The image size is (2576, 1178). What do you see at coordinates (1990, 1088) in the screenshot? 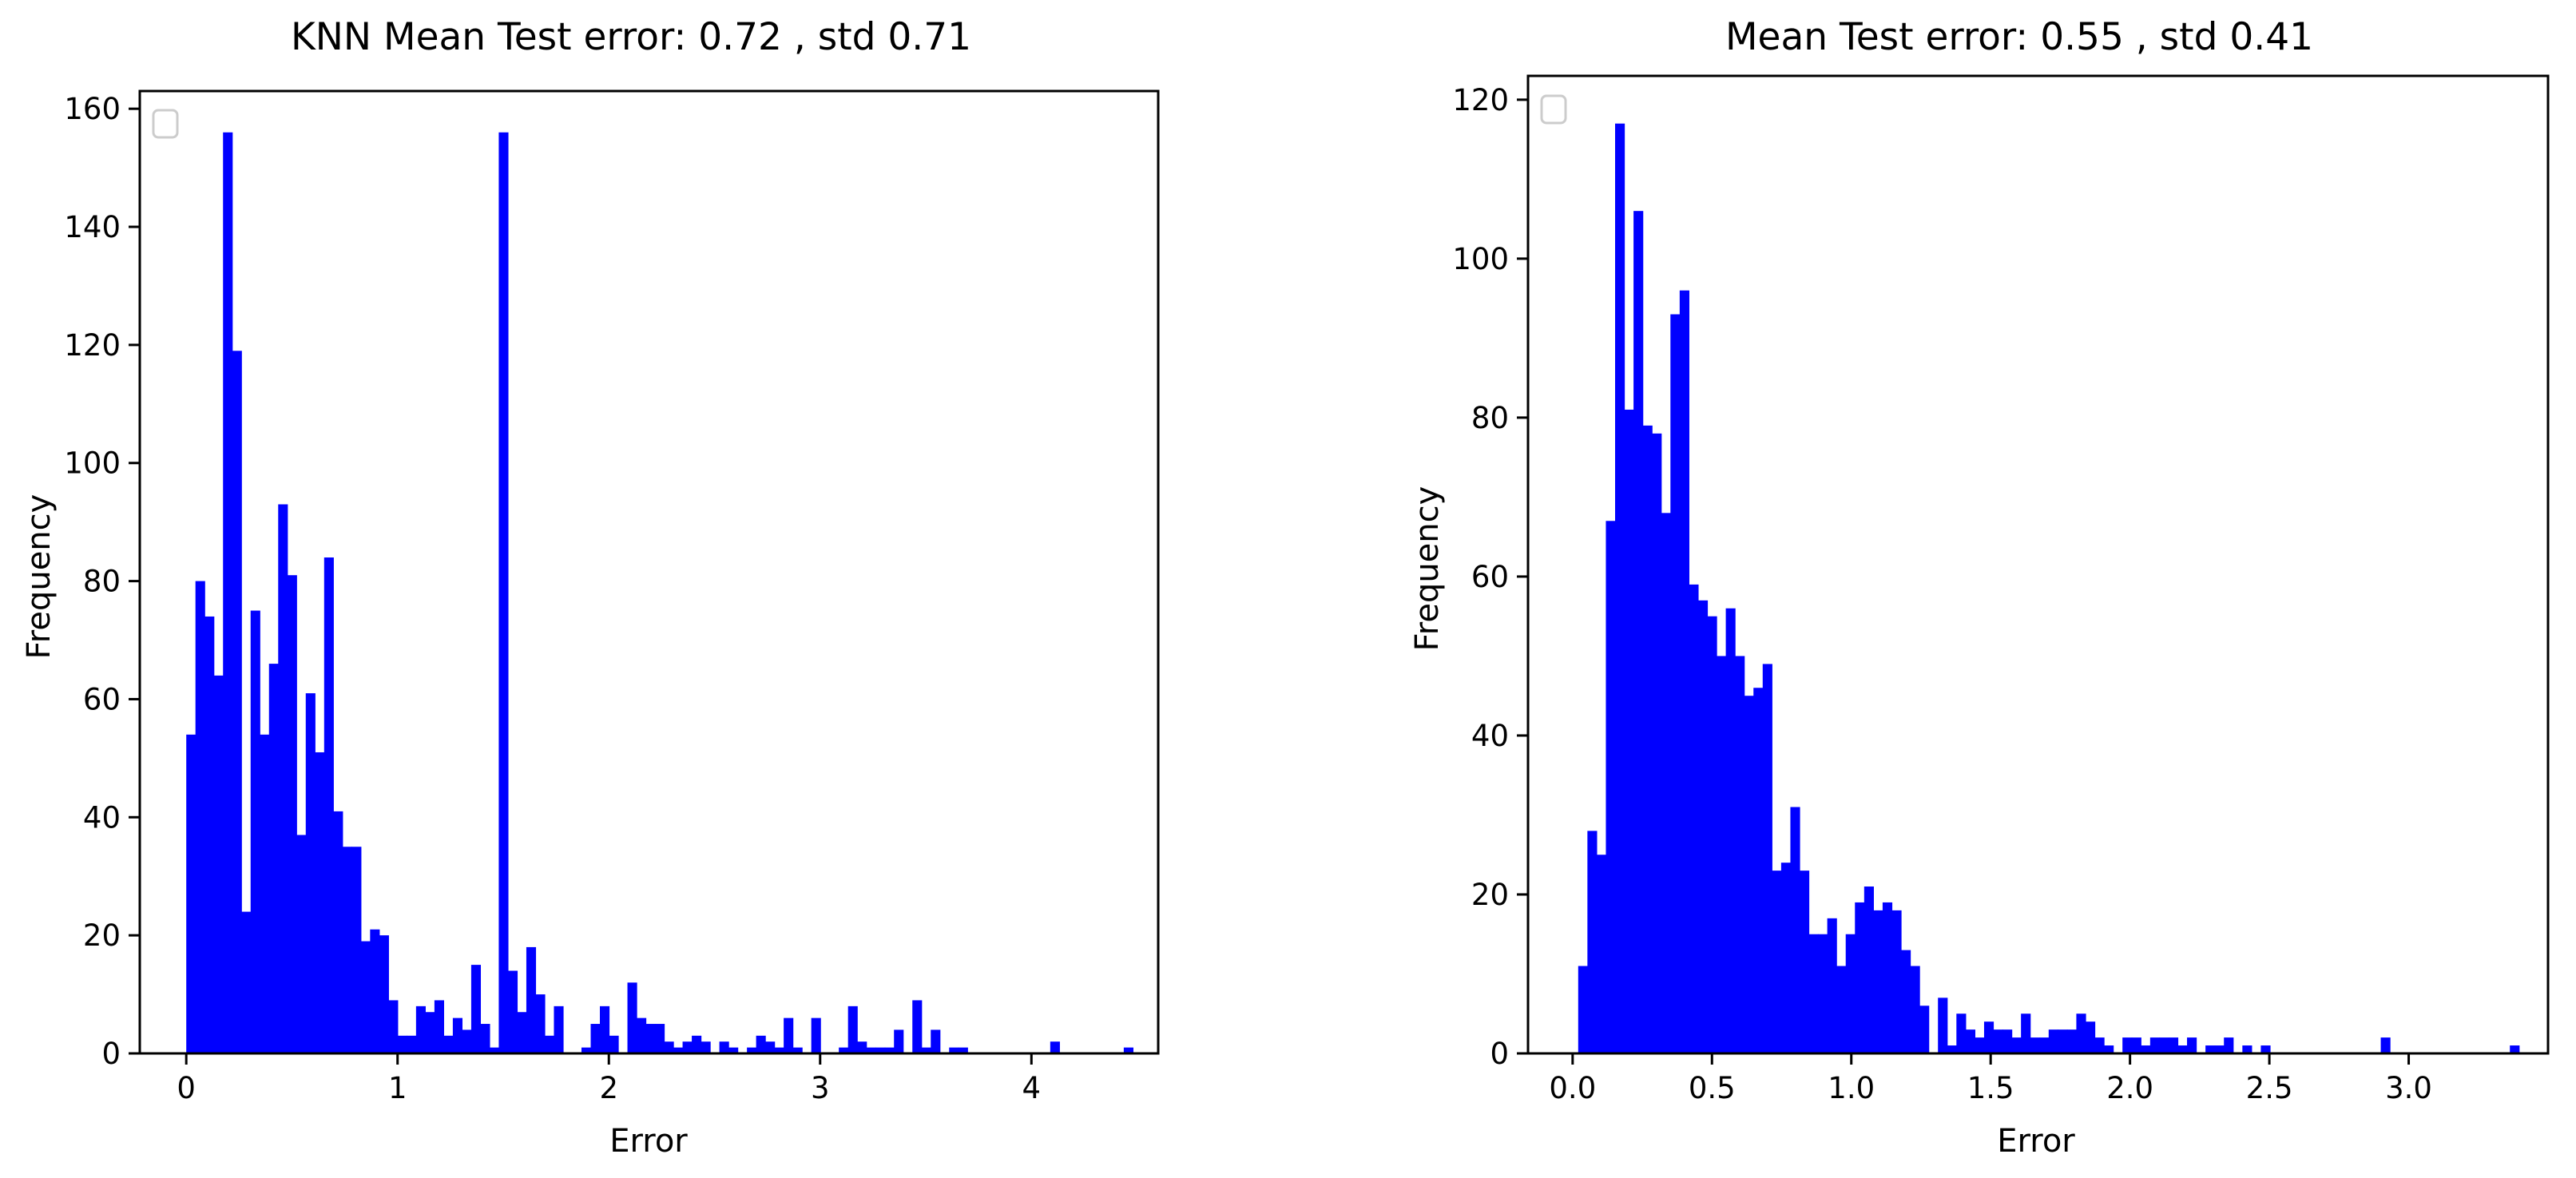
I see `x-tick-label: 1.5` at bounding box center [1990, 1088].